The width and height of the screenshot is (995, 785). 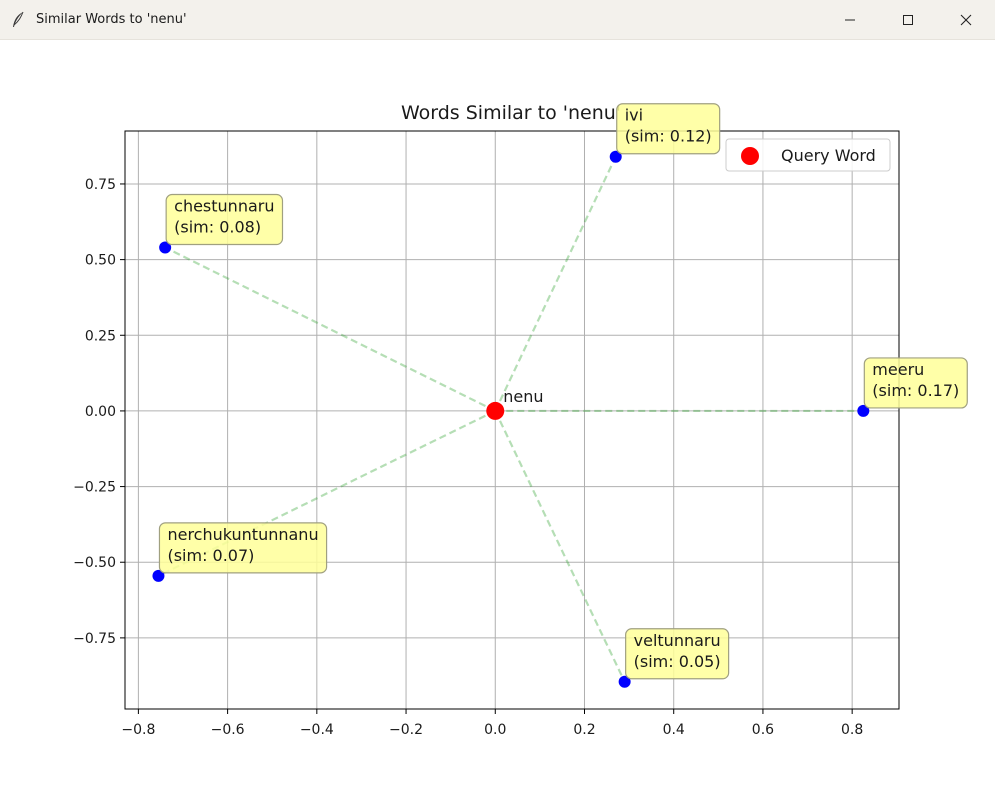 I want to click on point-annotation: veltunnaru (sim: 0.05), so click(x=677, y=654).